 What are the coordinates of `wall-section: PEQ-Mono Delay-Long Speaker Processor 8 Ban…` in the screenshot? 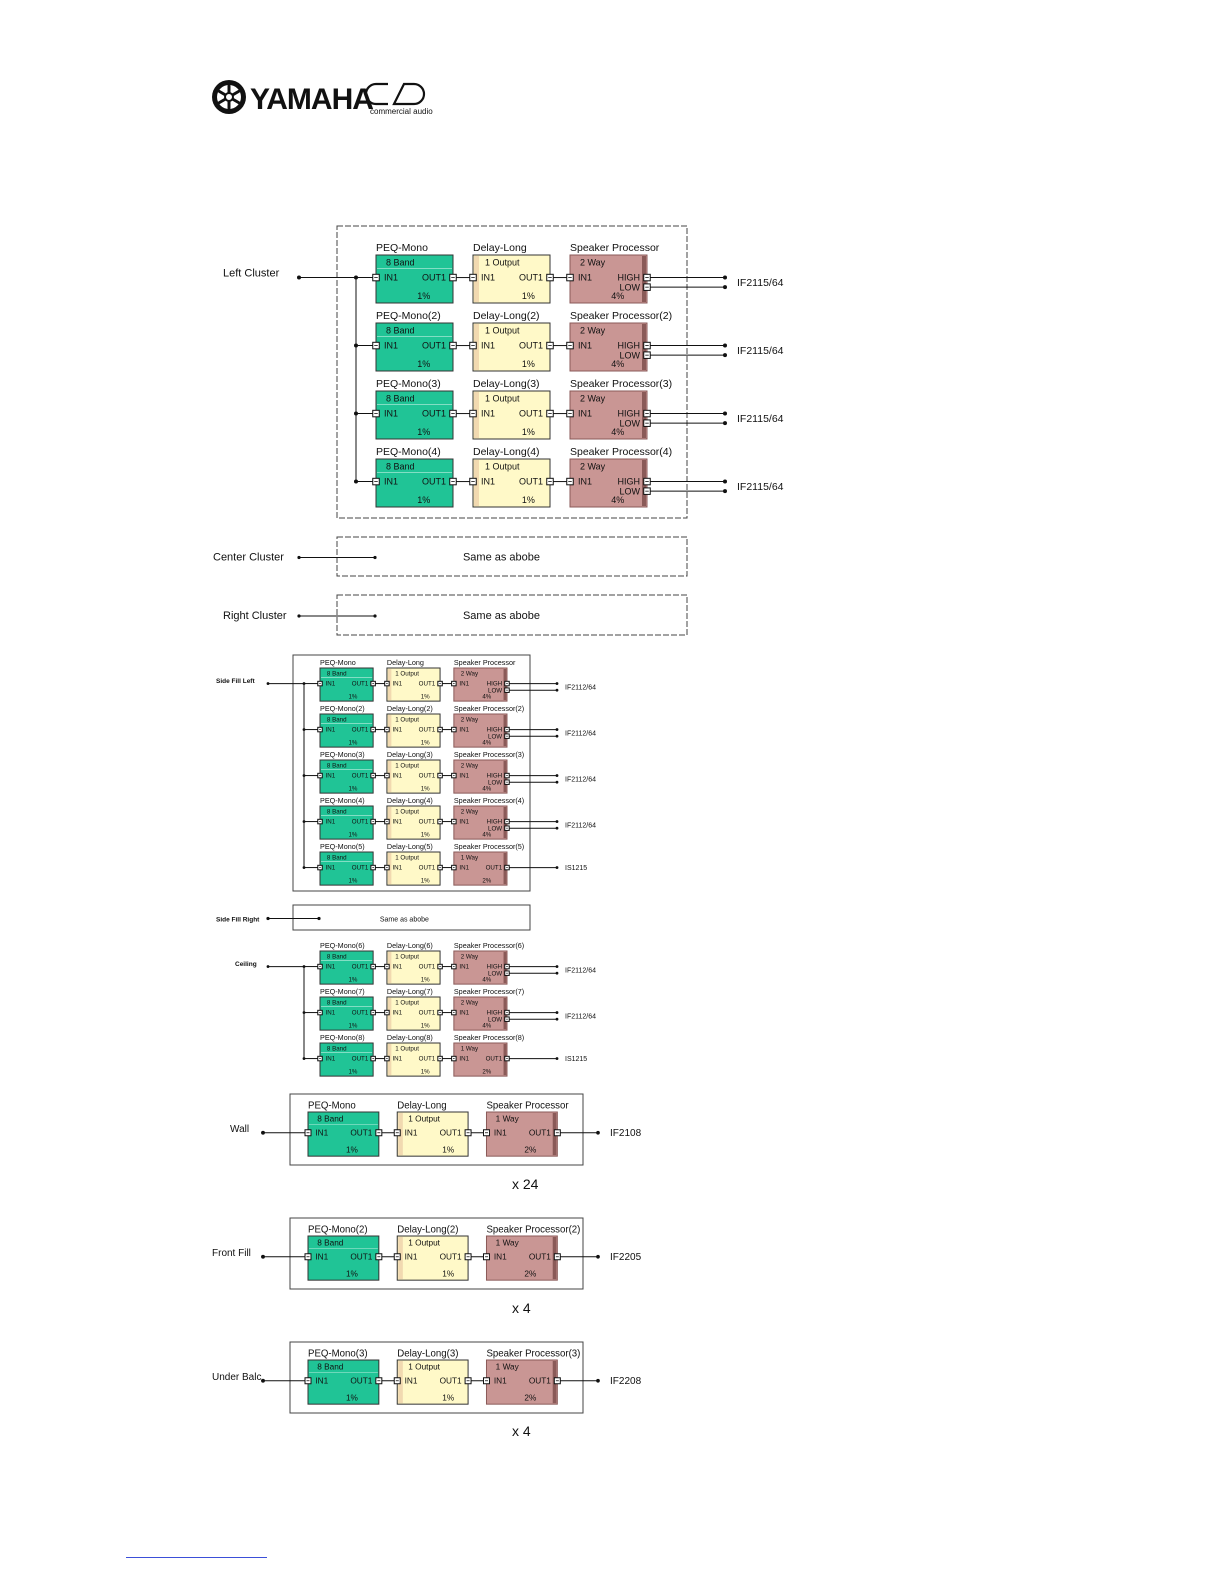 It's located at (436, 1142).